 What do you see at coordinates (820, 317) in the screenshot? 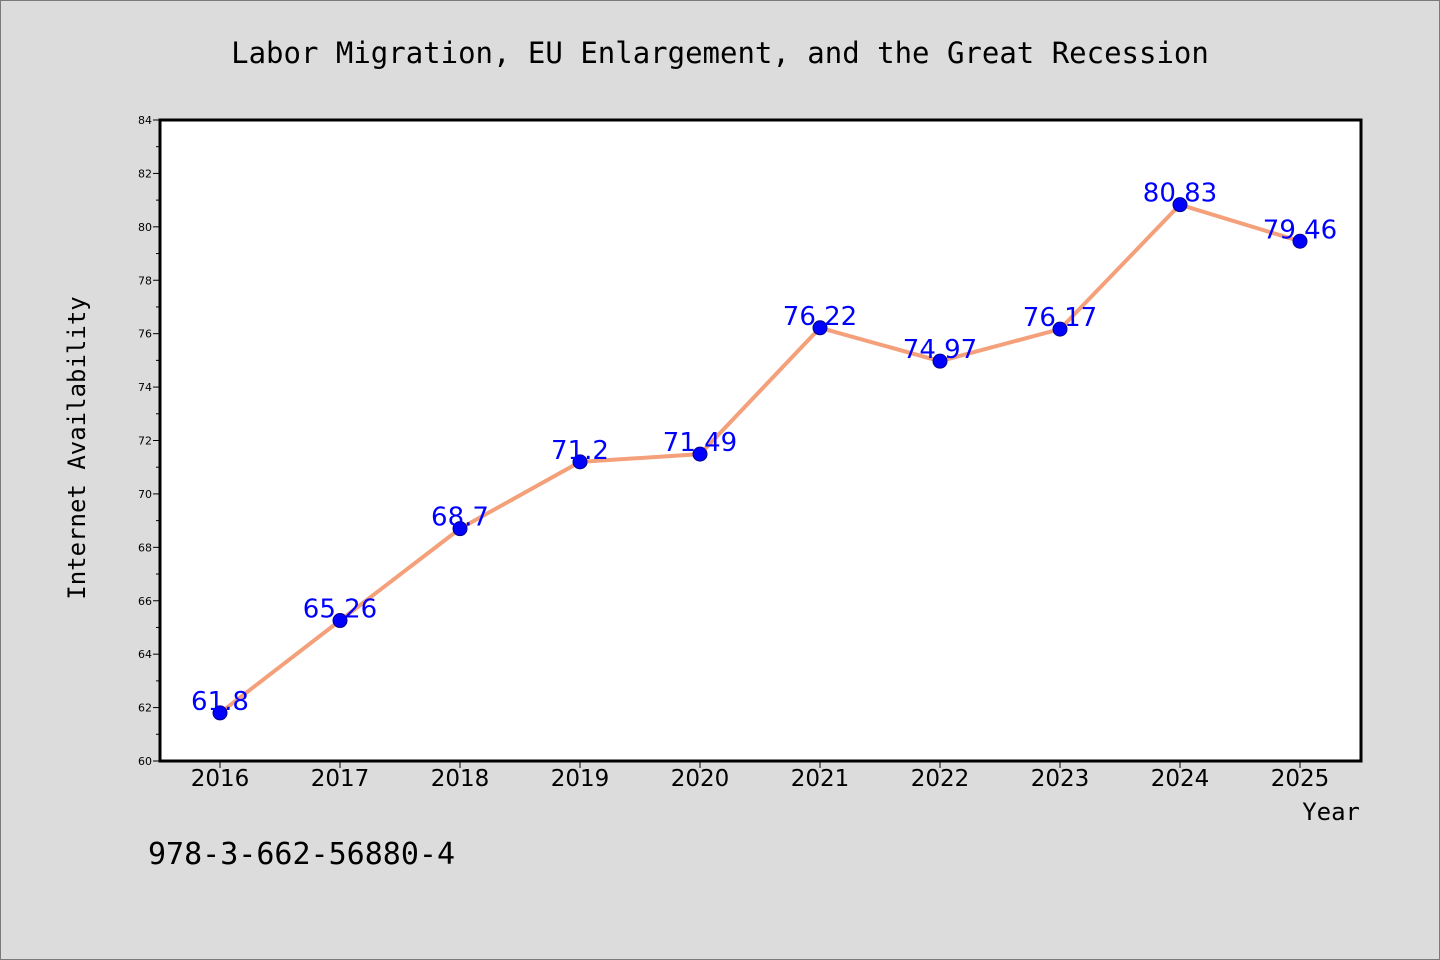
I see `data-label: 76.22` at bounding box center [820, 317].